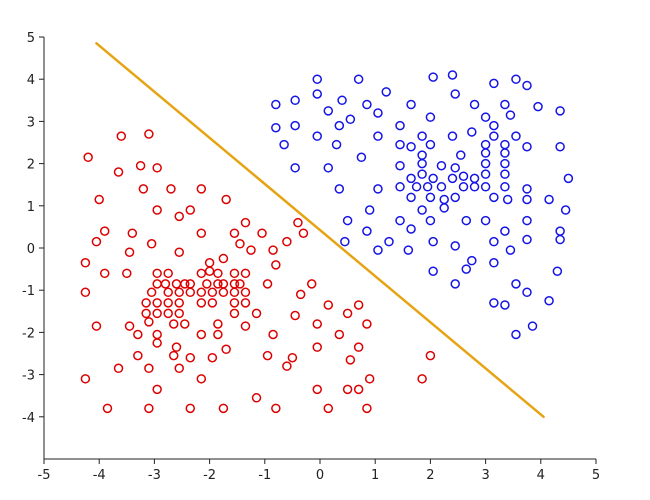 Image resolution: width=650 pixels, height=500 pixels. Describe the element at coordinates (31, 165) in the screenshot. I see `y-tick-label: 2` at that location.